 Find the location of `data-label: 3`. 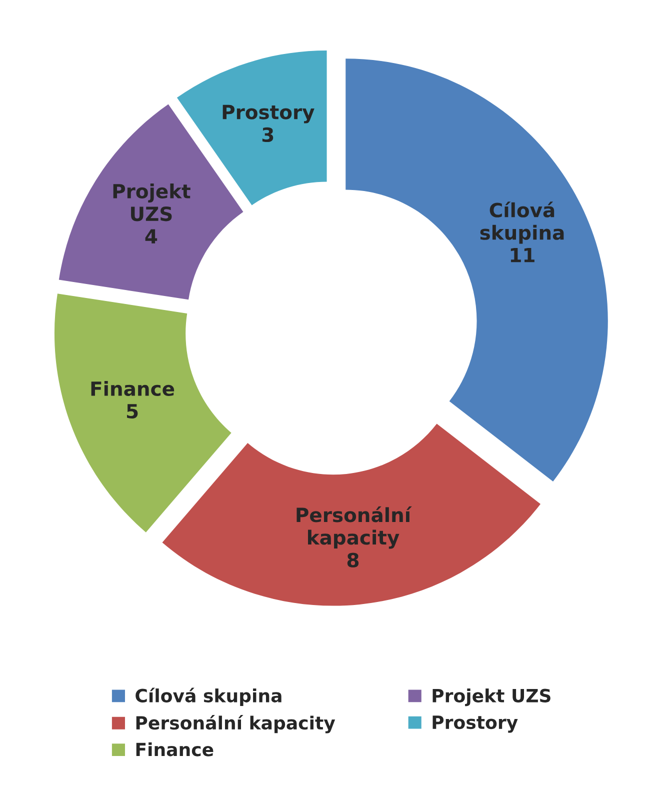

data-label: 3 is located at coordinates (268, 134).